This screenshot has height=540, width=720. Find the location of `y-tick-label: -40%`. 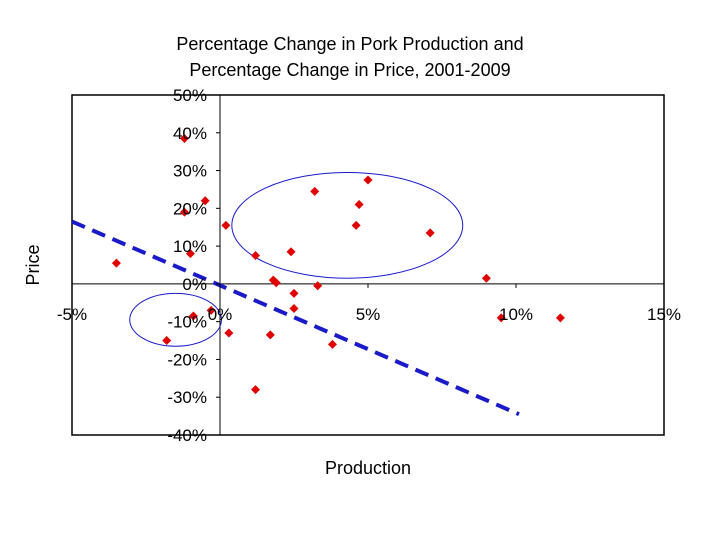

y-tick-label: -40% is located at coordinates (187, 435).